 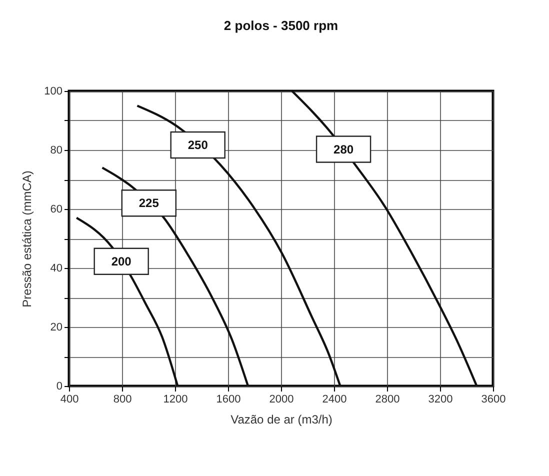 I want to click on y-axis-title: Pressão estática (mmCA), so click(x=27, y=239).